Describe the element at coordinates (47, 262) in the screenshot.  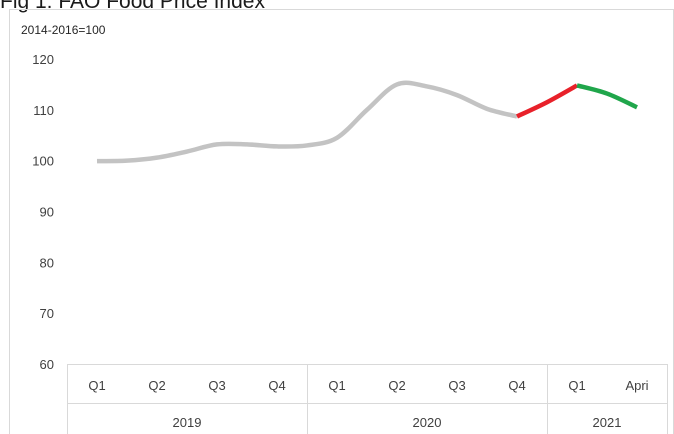
I see `y-tick-label: 80` at that location.